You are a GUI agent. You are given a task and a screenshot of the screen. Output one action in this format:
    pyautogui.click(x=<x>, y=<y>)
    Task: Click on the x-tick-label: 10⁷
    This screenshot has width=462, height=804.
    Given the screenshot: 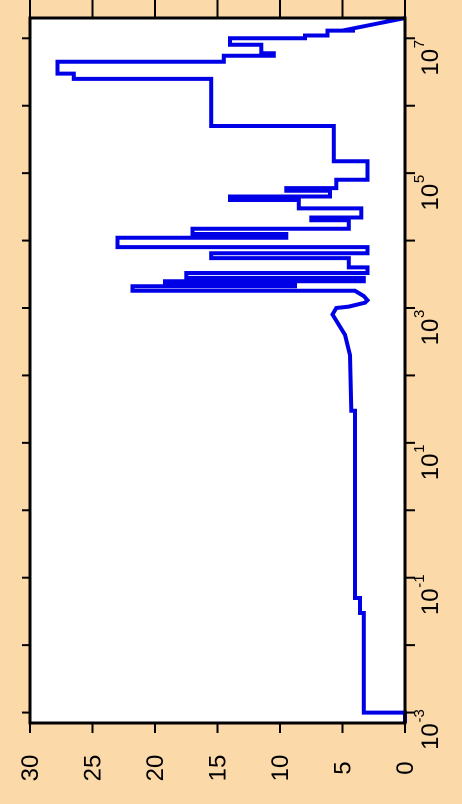 What is the action you would take?
    pyautogui.click(x=427, y=58)
    